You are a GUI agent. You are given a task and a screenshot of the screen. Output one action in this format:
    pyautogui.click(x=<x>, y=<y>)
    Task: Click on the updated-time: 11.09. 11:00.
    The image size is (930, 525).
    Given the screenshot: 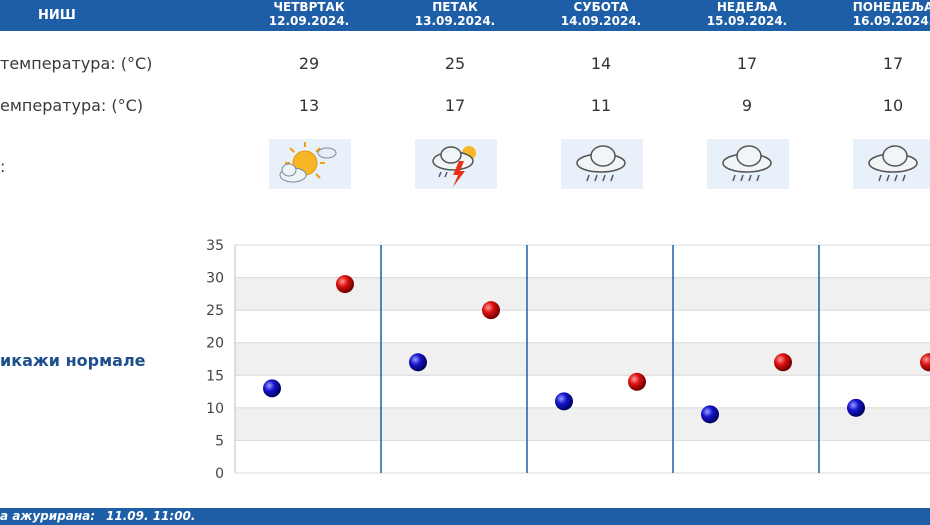 What is the action you would take?
    pyautogui.click(x=151, y=516)
    